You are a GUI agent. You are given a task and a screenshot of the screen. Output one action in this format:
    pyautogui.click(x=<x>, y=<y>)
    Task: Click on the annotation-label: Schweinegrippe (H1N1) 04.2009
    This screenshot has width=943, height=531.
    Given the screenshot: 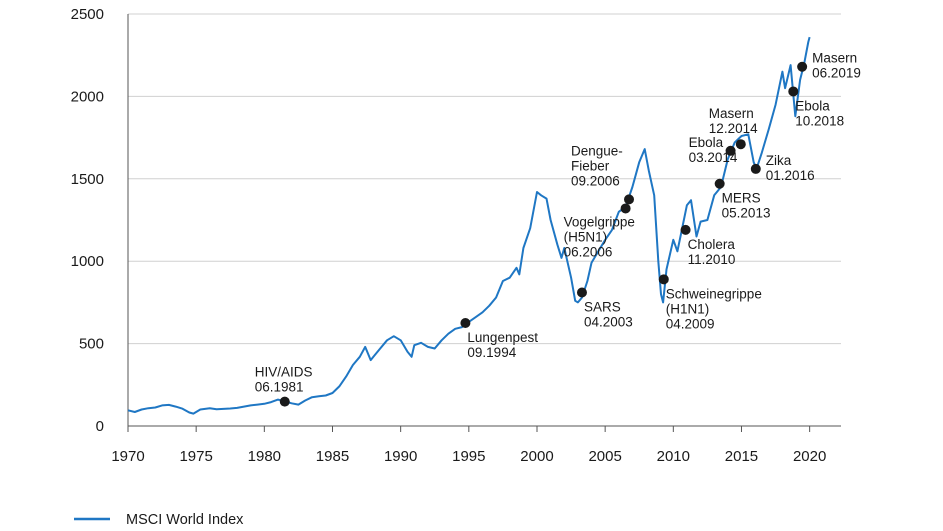 What is the action you would take?
    pyautogui.click(x=714, y=308)
    